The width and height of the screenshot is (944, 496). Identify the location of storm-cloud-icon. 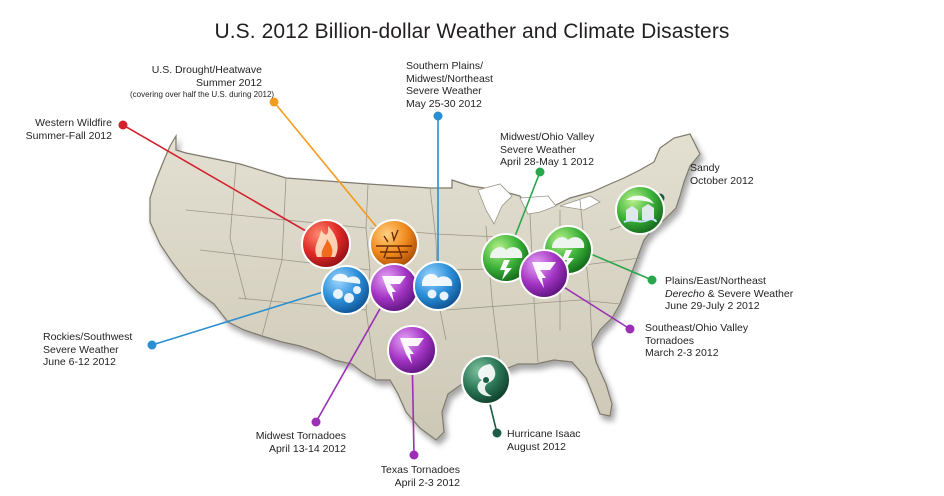
(506, 258).